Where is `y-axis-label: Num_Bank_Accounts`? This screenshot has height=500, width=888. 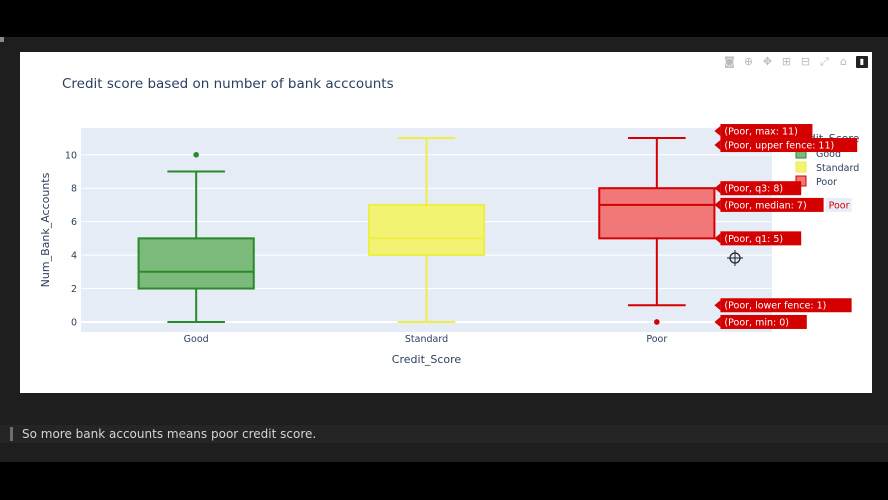 y-axis-label: Num_Bank_Accounts is located at coordinates (45, 229).